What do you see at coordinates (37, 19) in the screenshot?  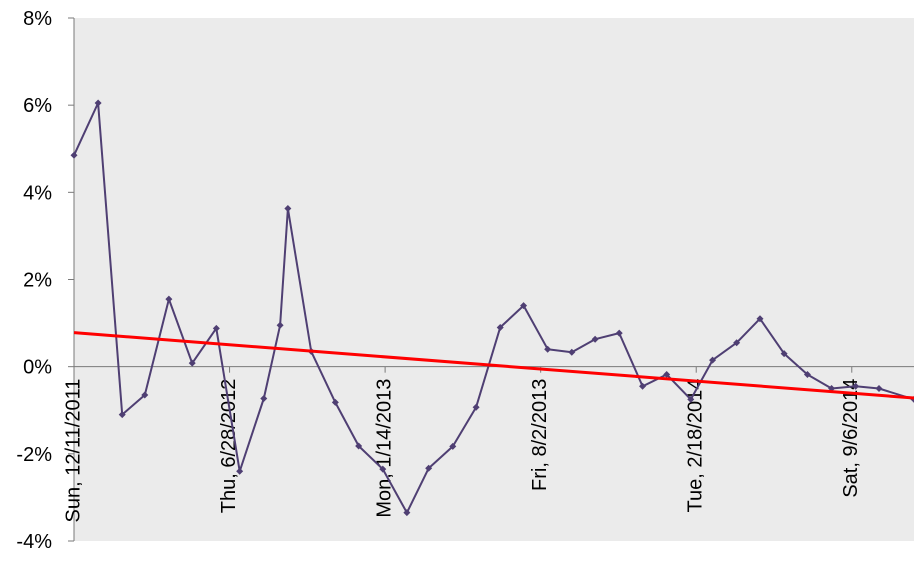 I see `y-tick-label: 8%` at bounding box center [37, 19].